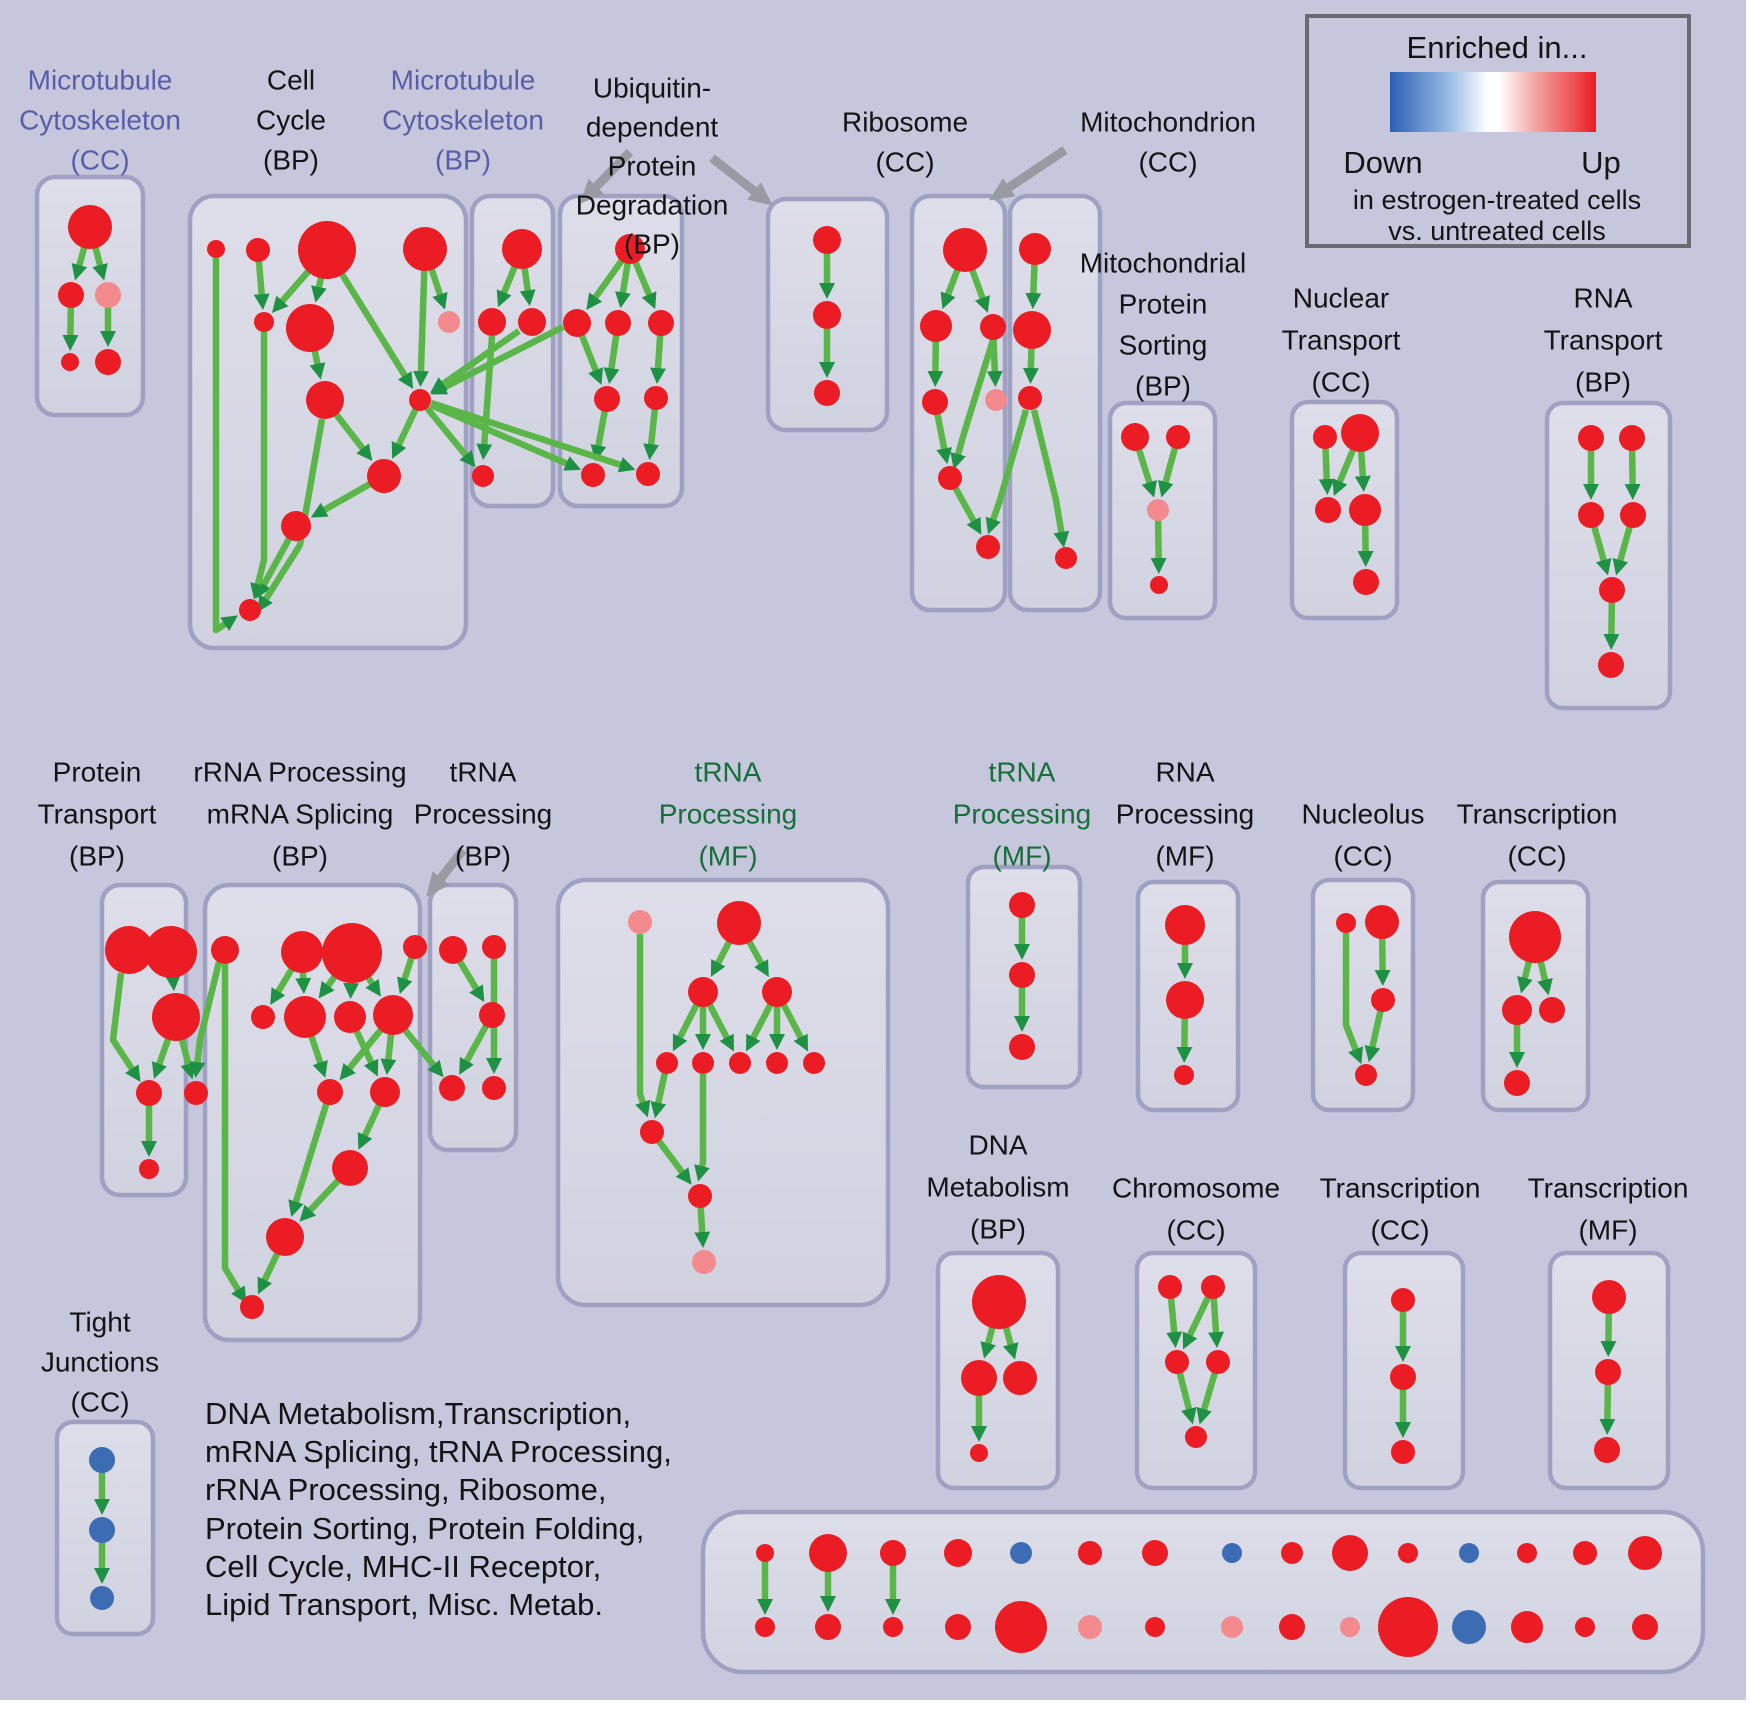 The width and height of the screenshot is (1750, 1715). I want to click on microtubule-bp-label: Microtubule, so click(463, 80).